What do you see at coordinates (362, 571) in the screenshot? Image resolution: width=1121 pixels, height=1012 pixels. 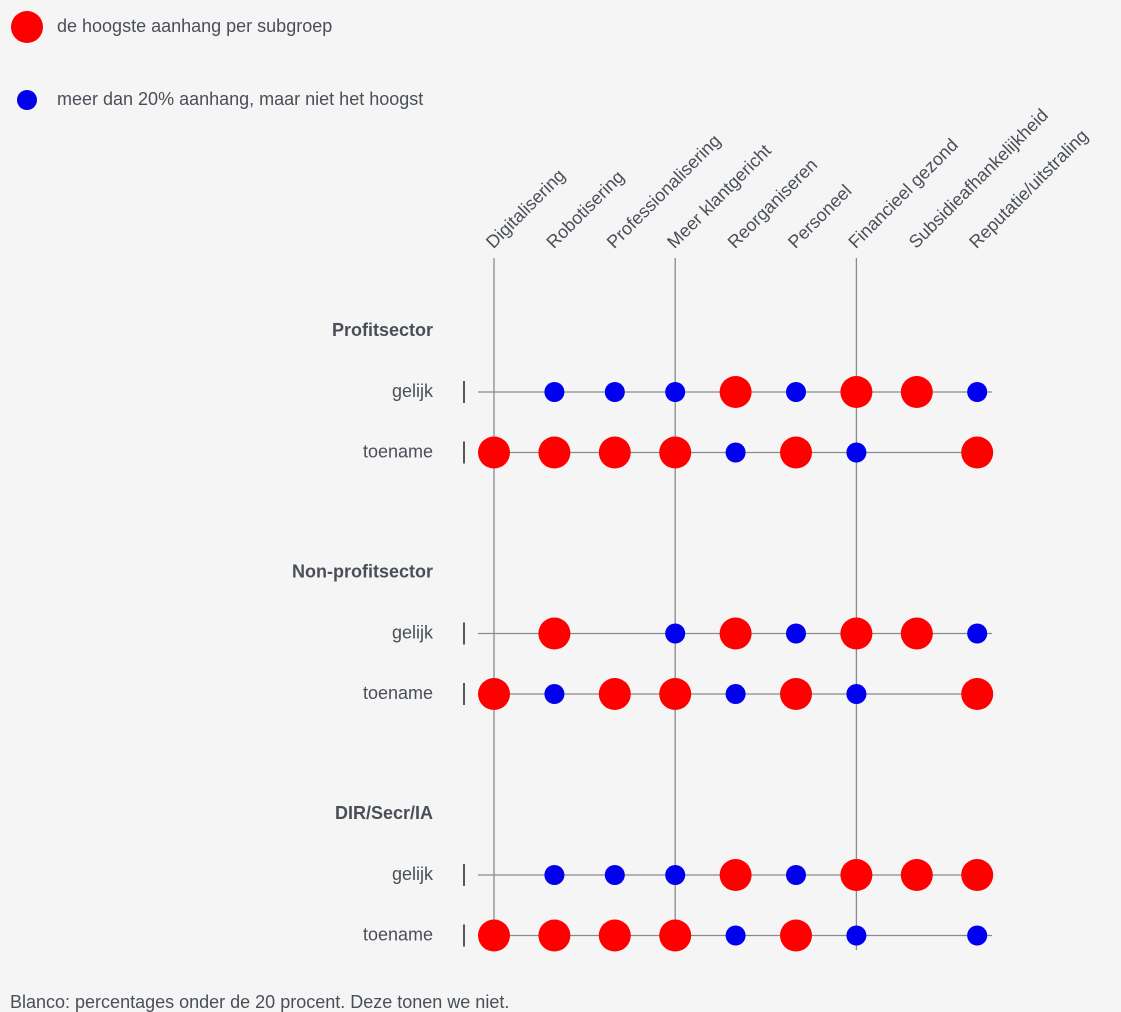 I see `group-title: Non-profitsector` at bounding box center [362, 571].